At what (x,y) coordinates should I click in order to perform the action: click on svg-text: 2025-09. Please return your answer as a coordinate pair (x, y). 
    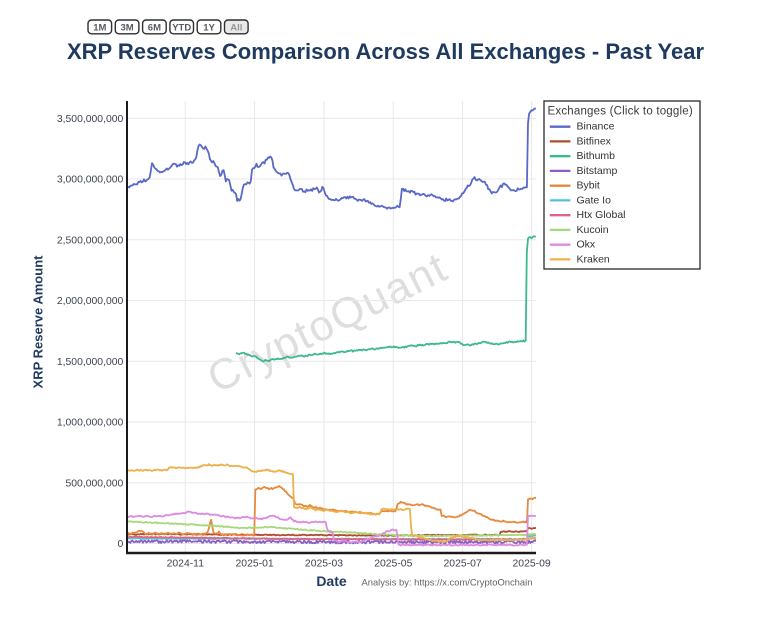
    Looking at the image, I should click on (532, 564).